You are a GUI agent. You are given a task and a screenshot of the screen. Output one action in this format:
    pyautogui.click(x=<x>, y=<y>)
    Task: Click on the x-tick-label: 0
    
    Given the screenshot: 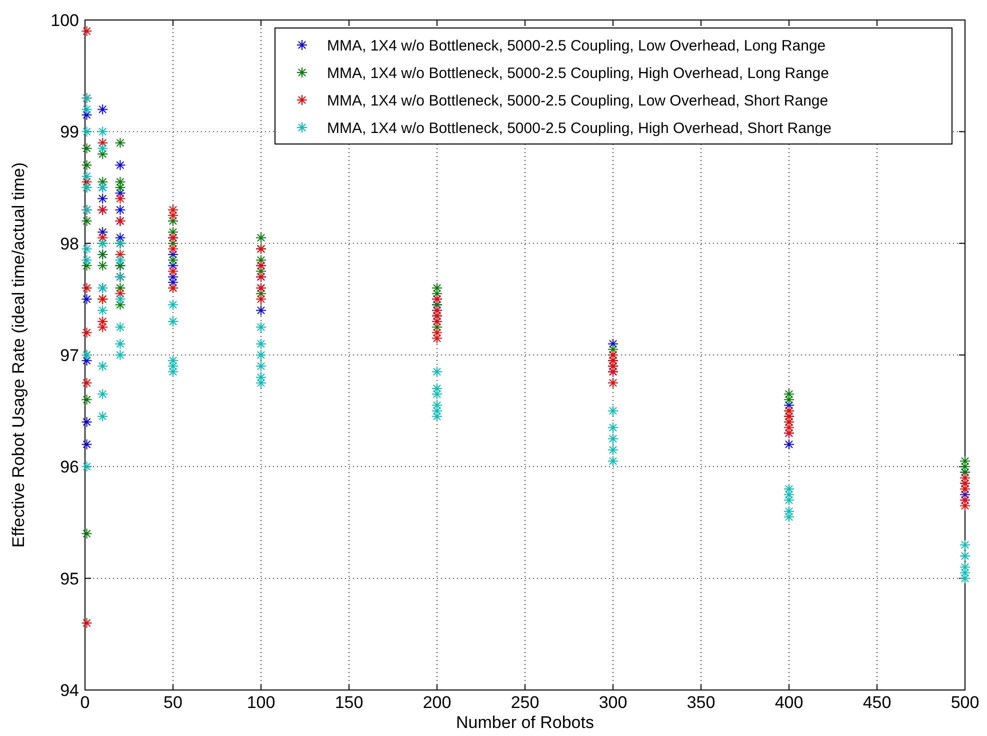 What is the action you would take?
    pyautogui.click(x=85, y=702)
    